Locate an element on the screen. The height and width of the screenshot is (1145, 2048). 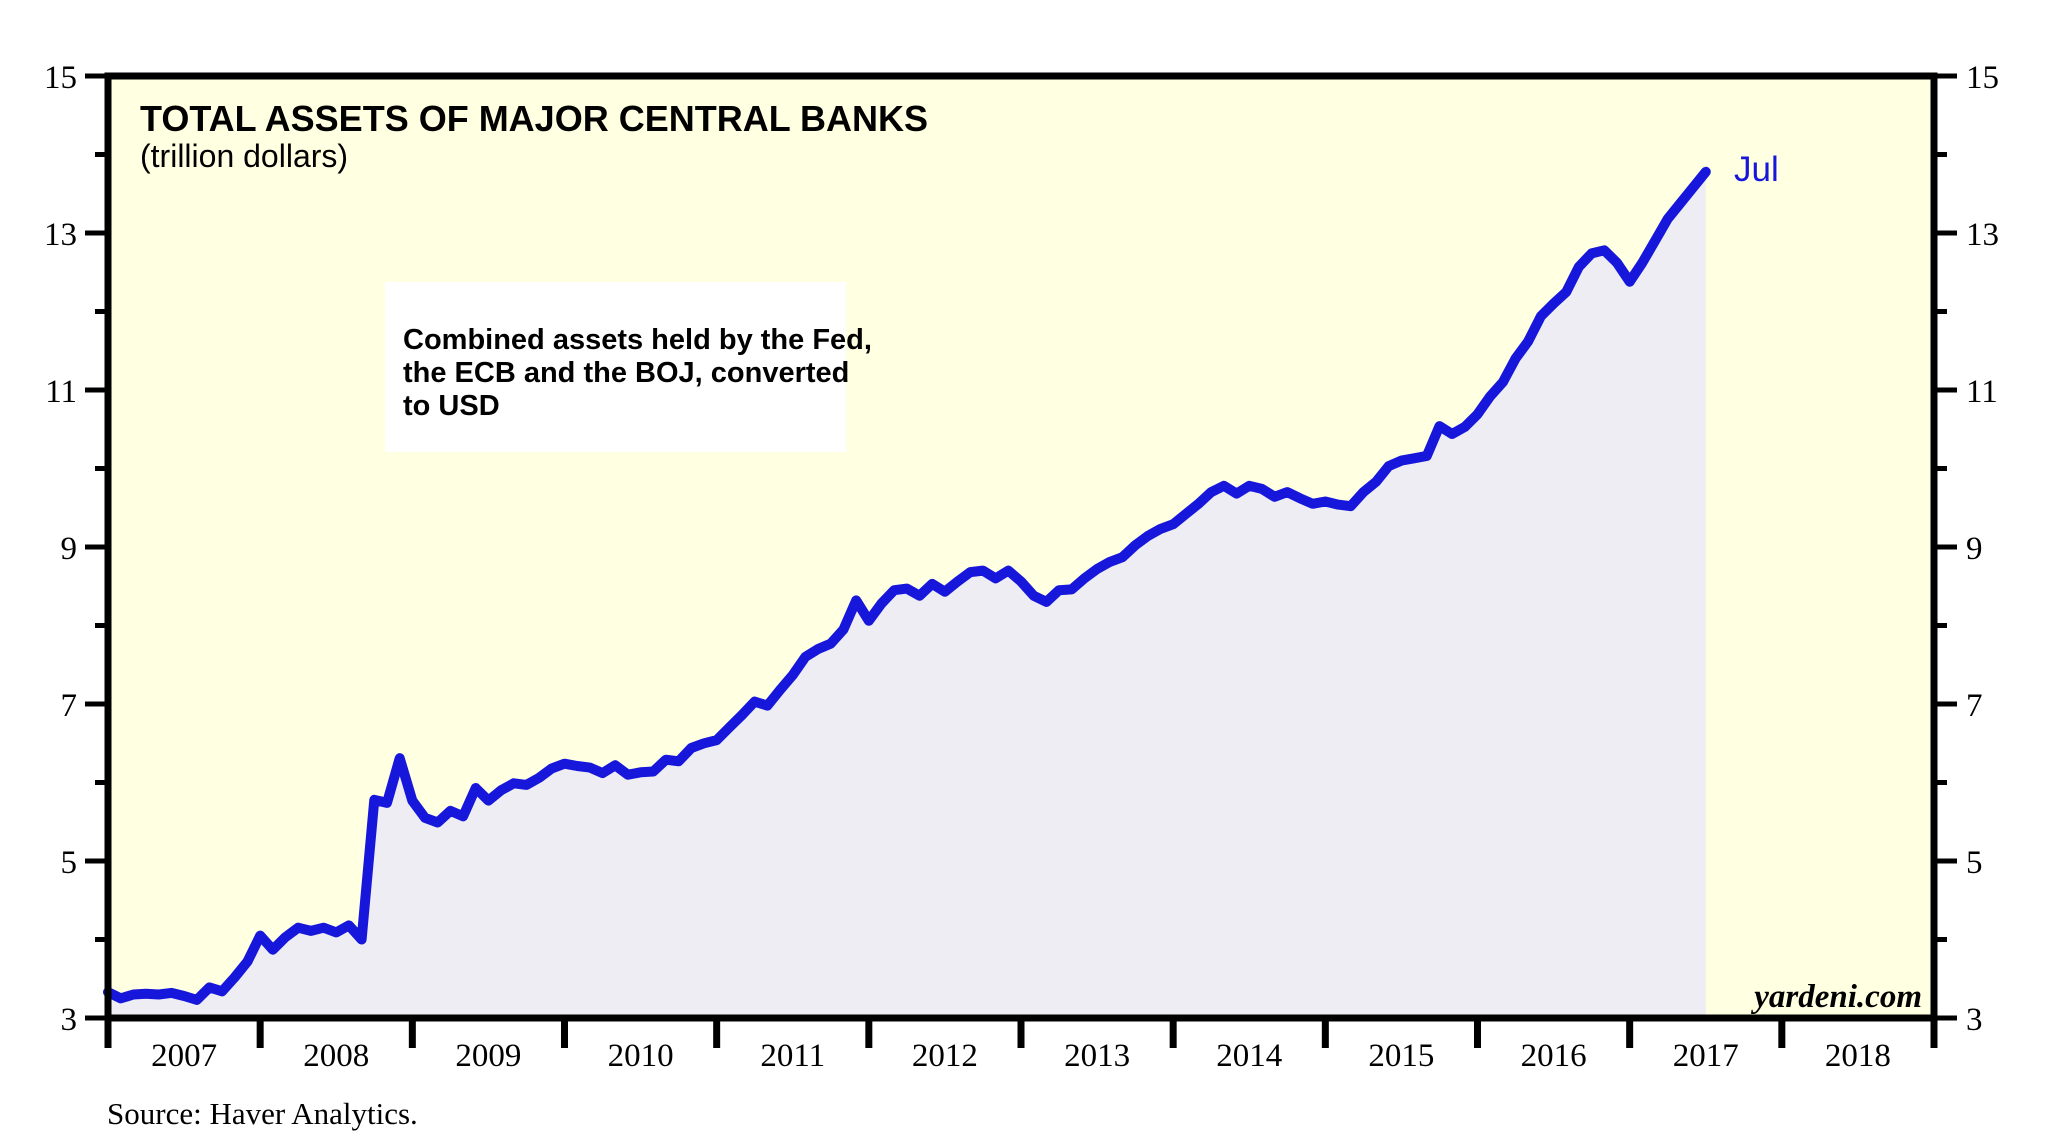
source-note: Source: Haver Analytics. is located at coordinates (262, 1113).